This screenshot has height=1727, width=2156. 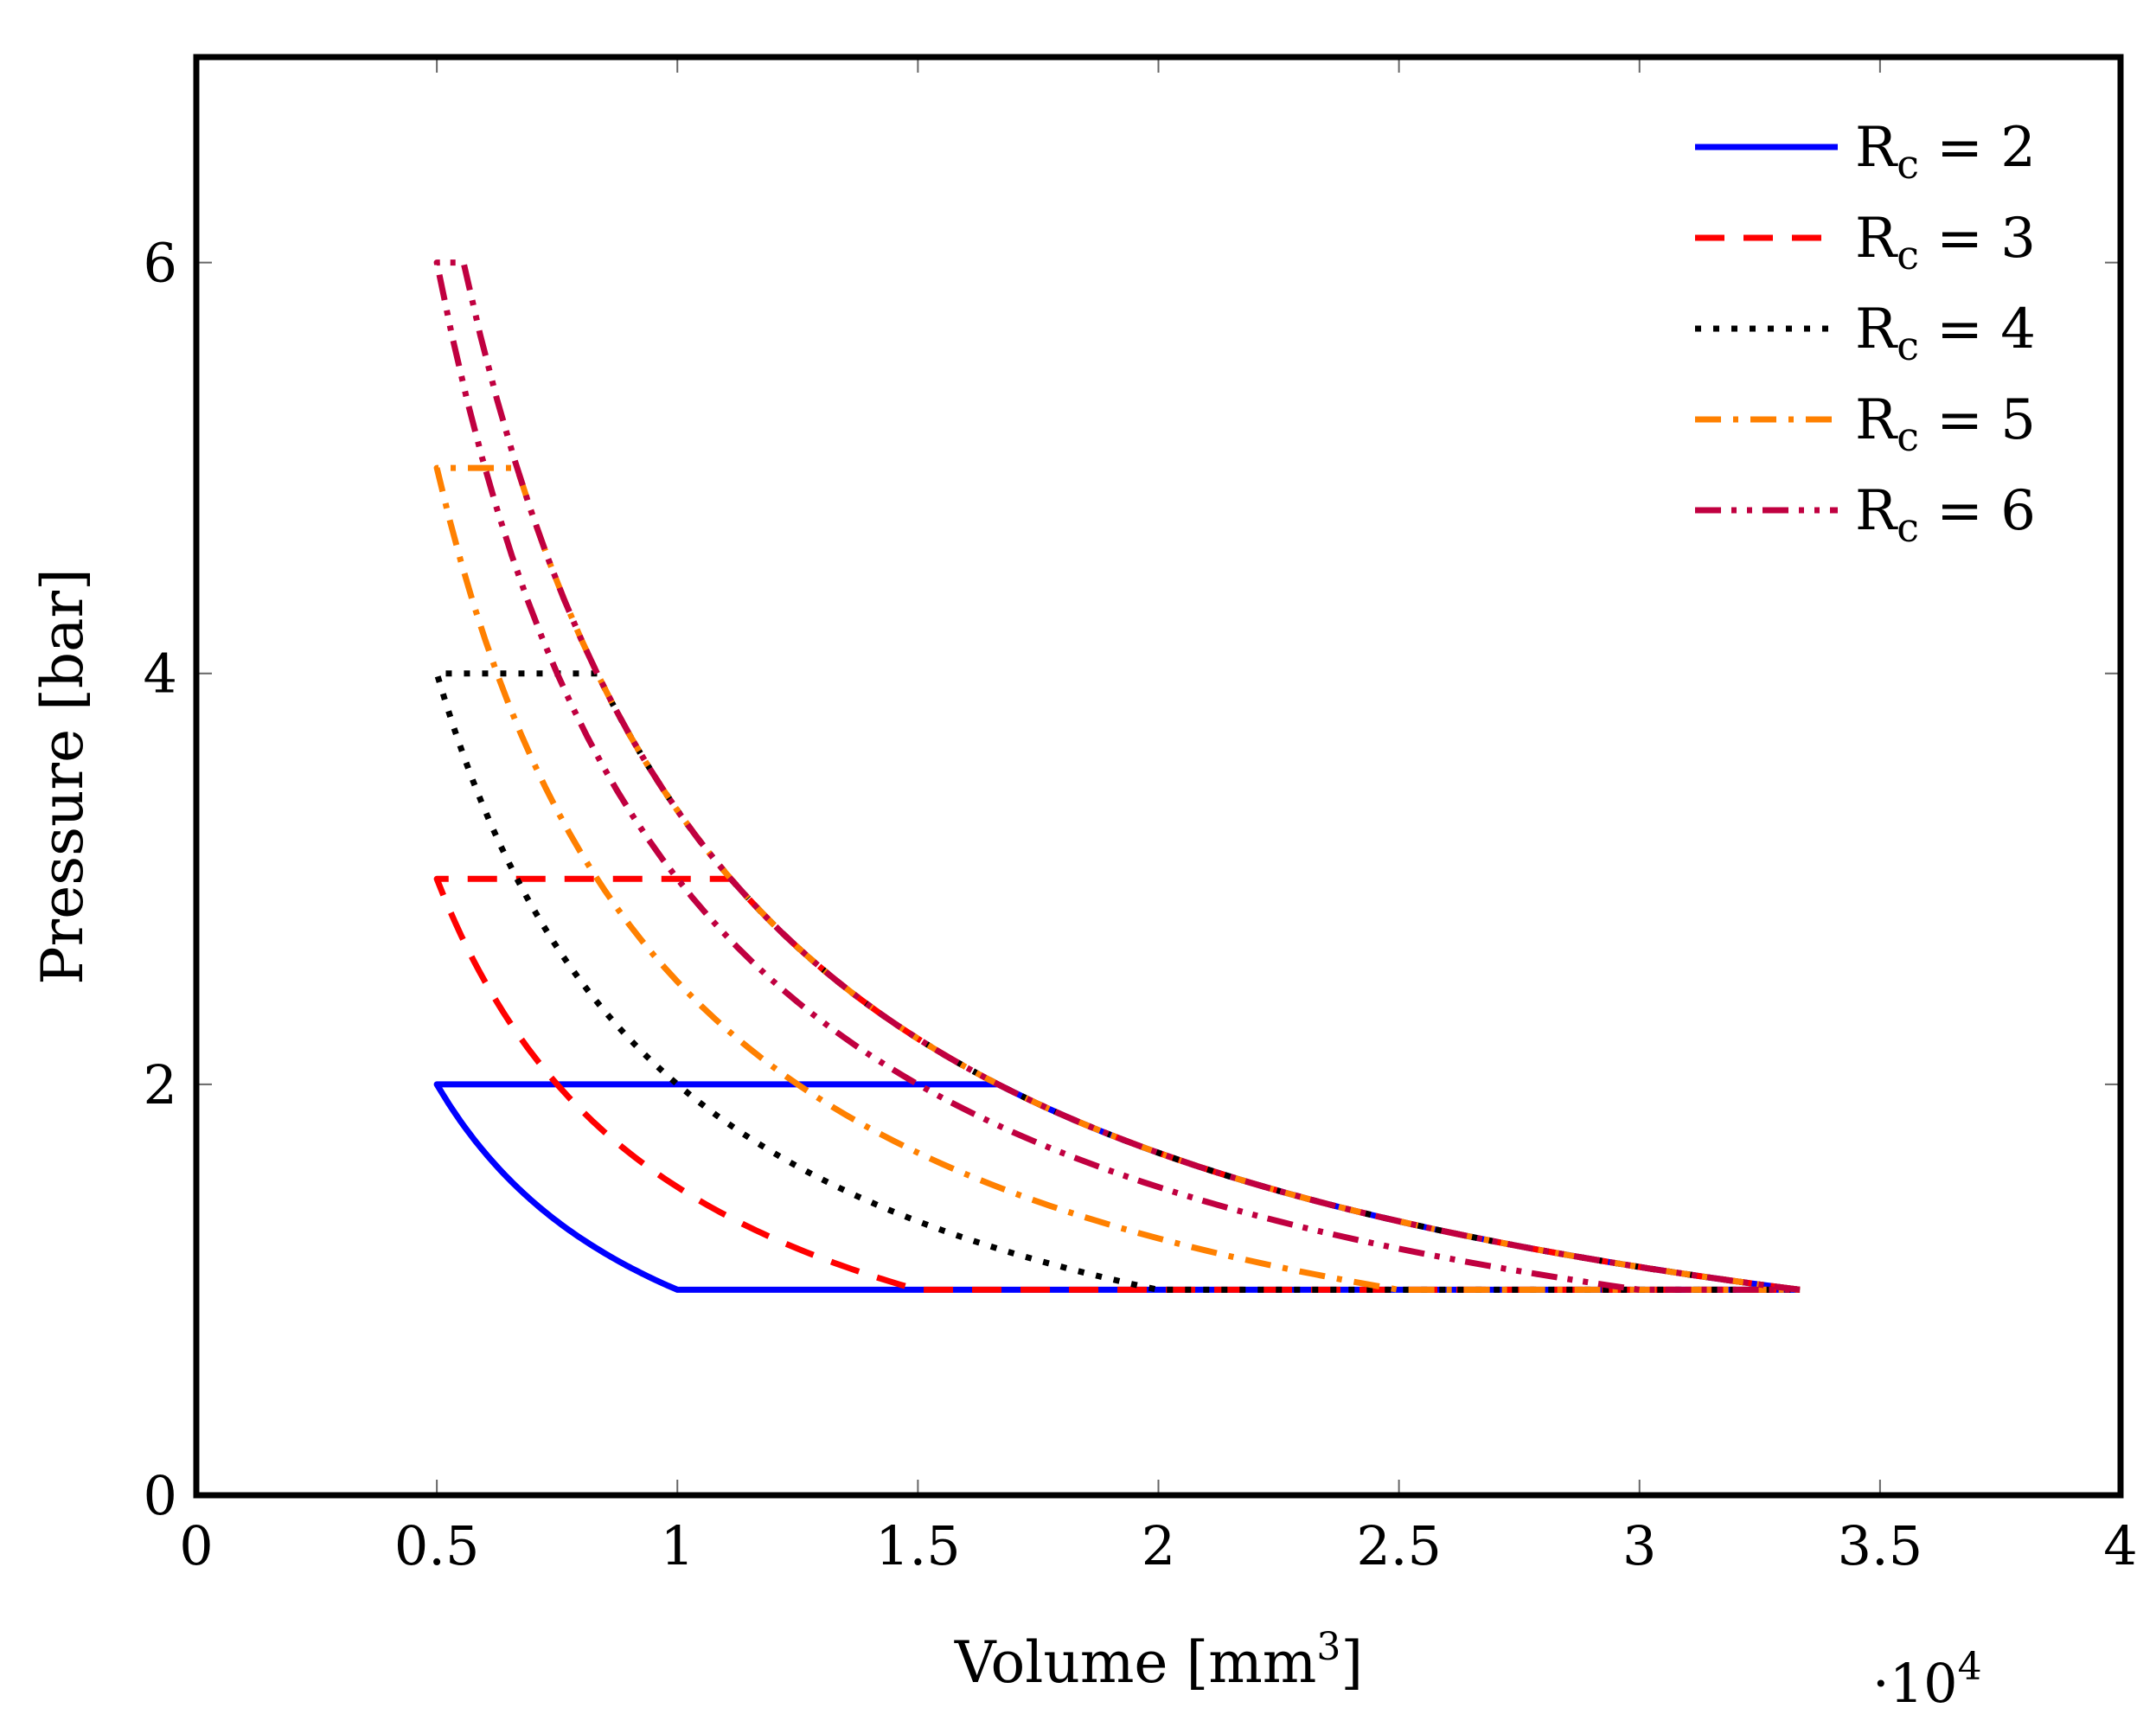 I want to click on y-tick-label: 2, so click(x=161, y=1084).